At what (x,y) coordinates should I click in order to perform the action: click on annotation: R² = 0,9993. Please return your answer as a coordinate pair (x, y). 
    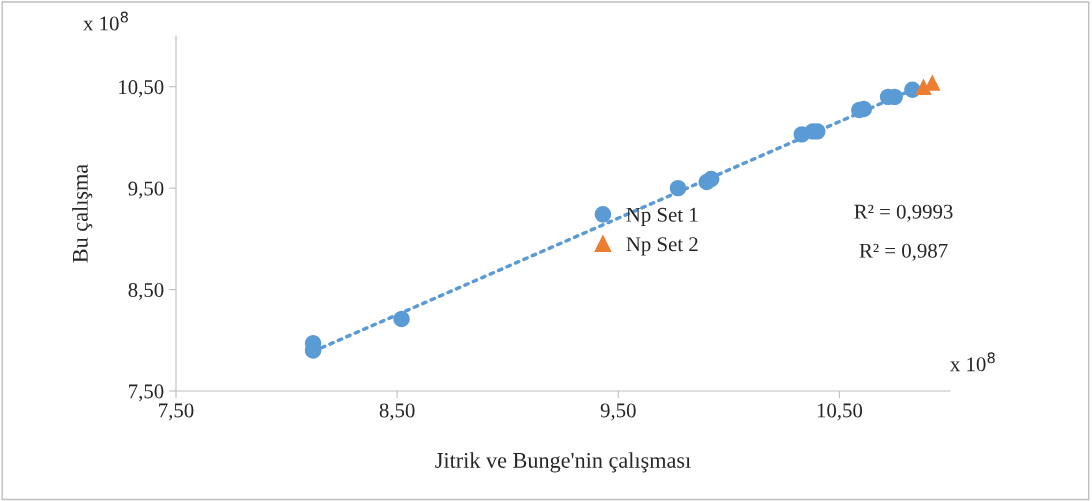
    Looking at the image, I should click on (903, 213).